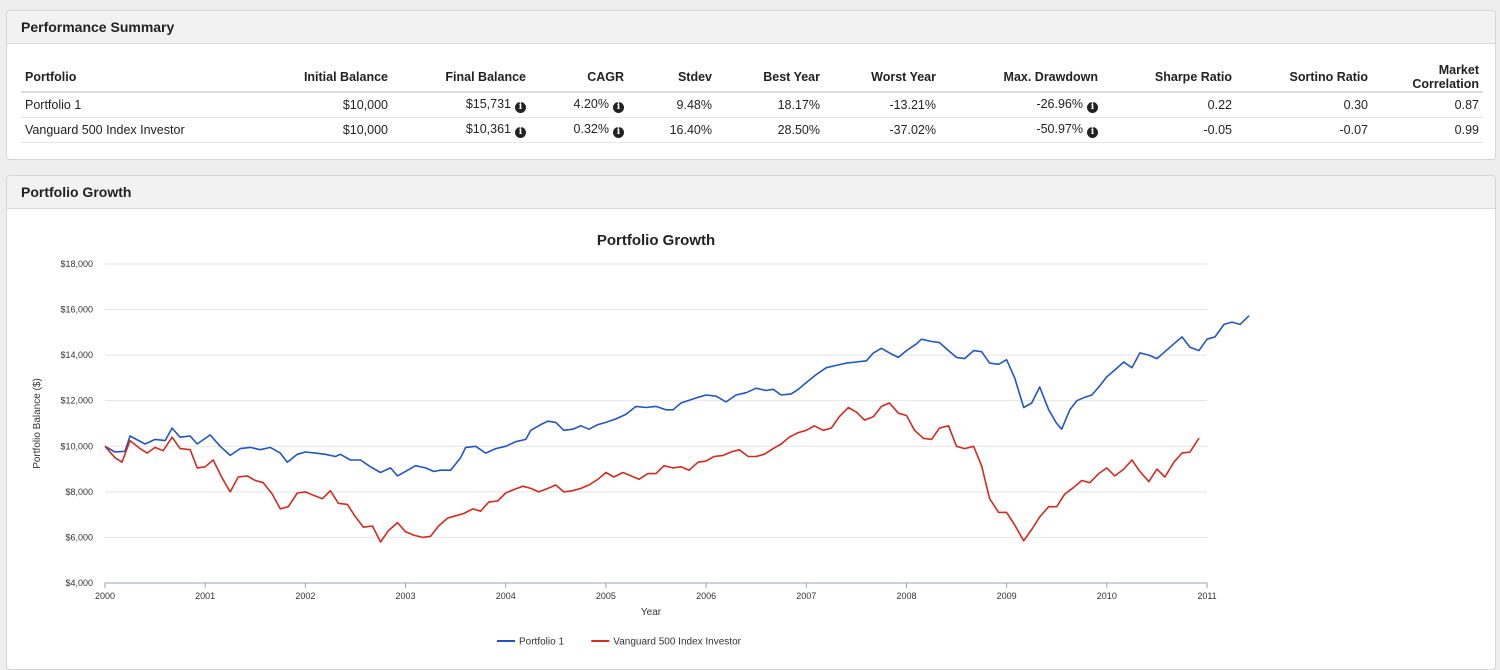  Describe the element at coordinates (751, 27) in the screenshot. I see `performance-summary-header: Performance Summary` at that location.